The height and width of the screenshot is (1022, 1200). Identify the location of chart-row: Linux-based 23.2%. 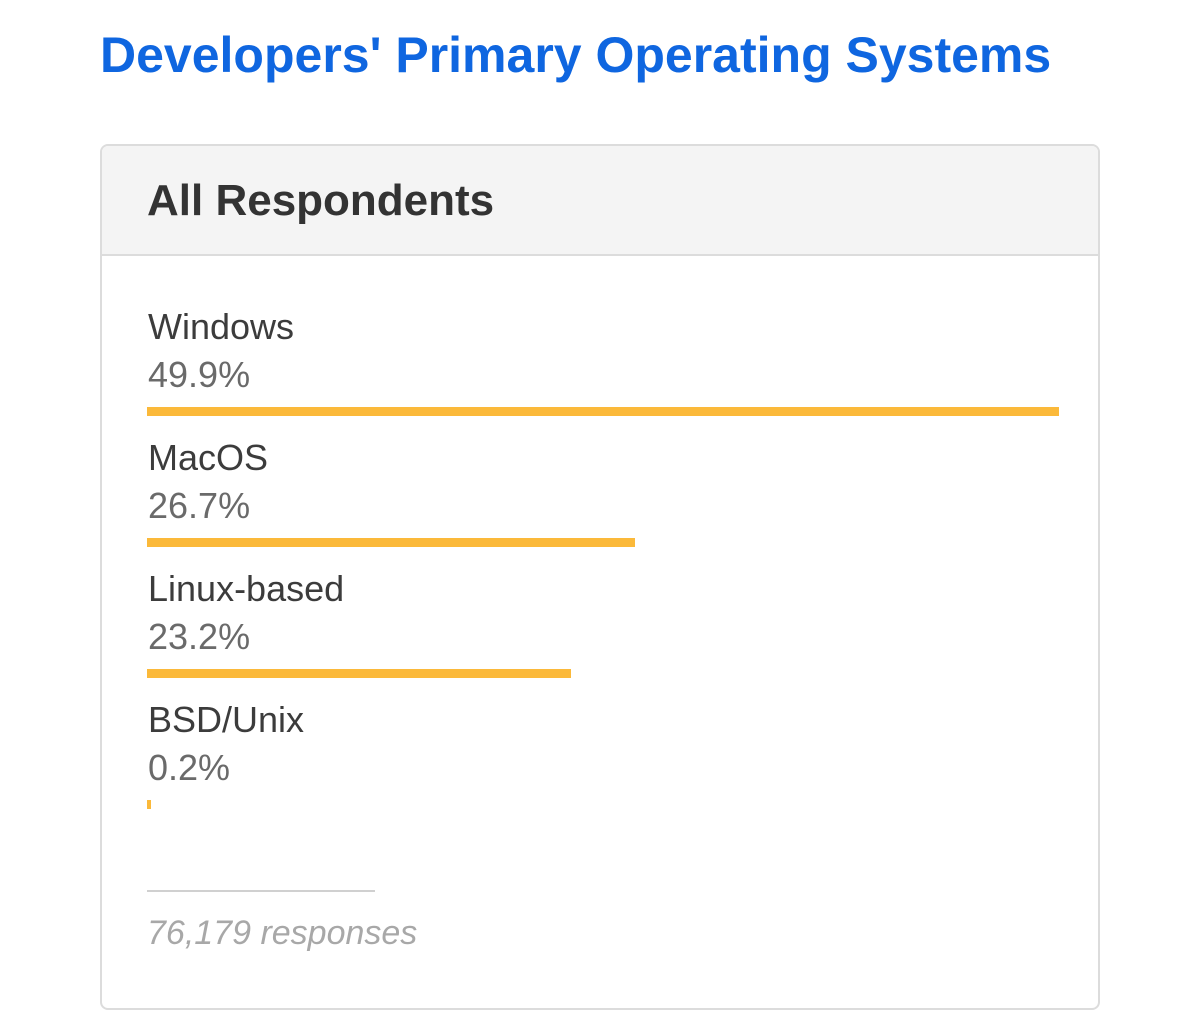
(603, 625).